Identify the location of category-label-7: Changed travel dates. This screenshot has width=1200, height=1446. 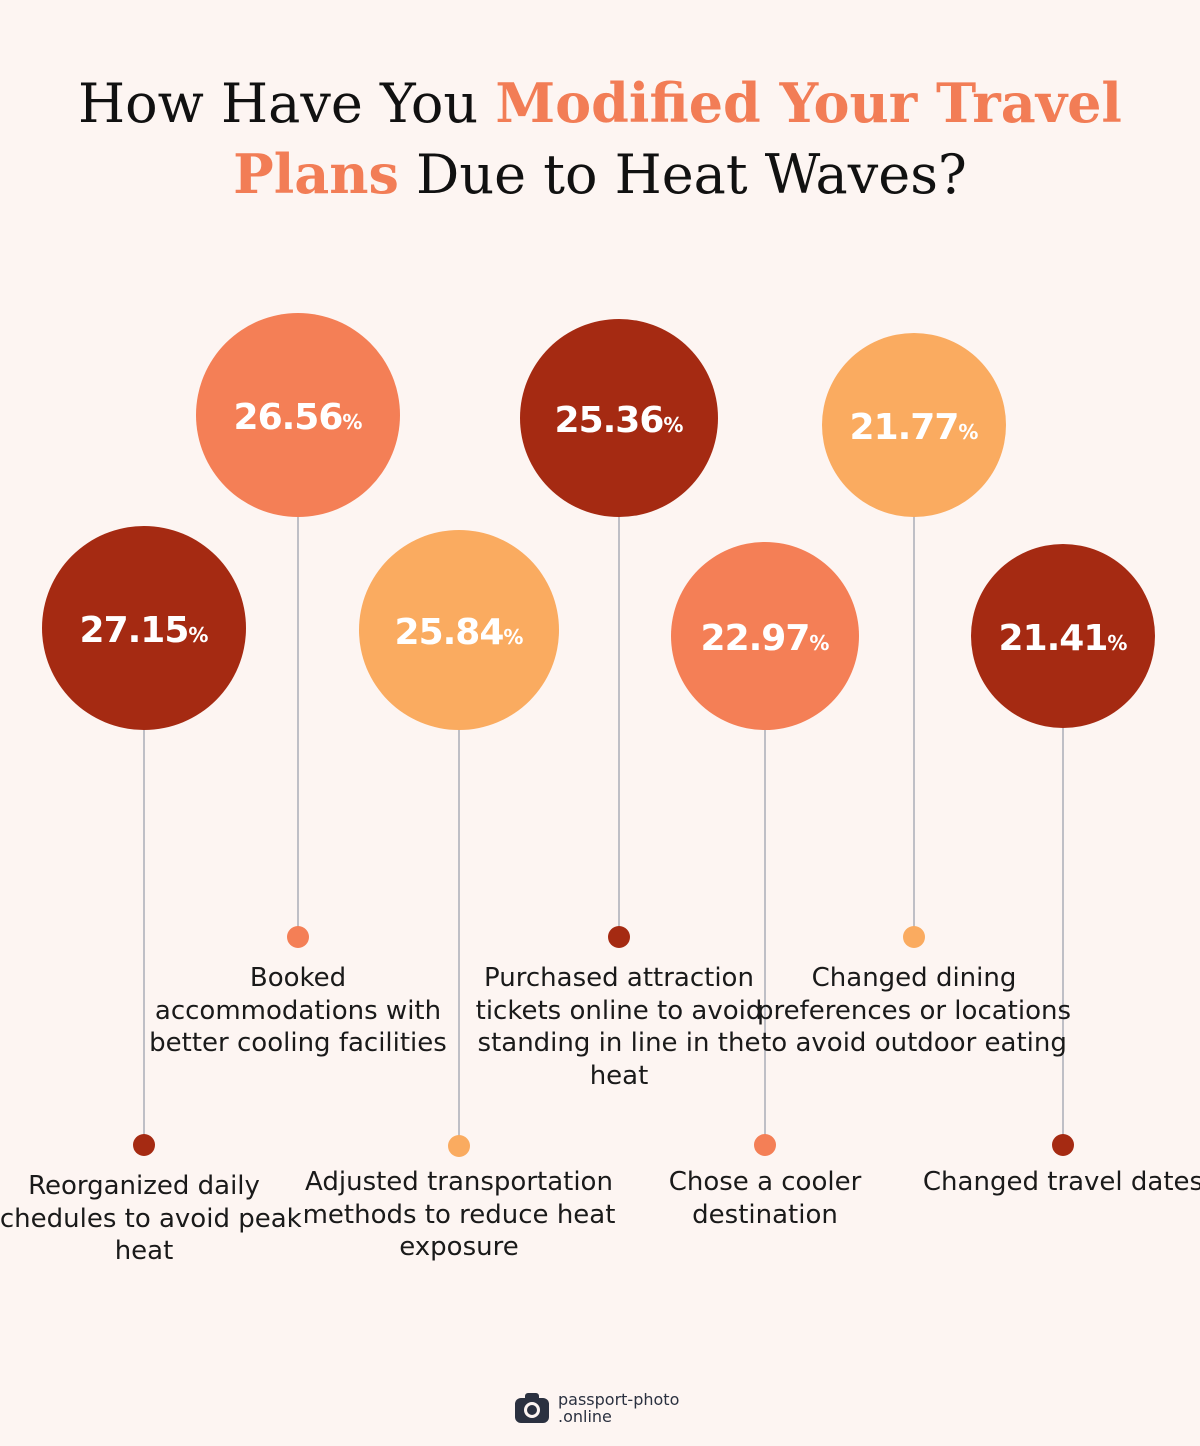
(1061, 1182).